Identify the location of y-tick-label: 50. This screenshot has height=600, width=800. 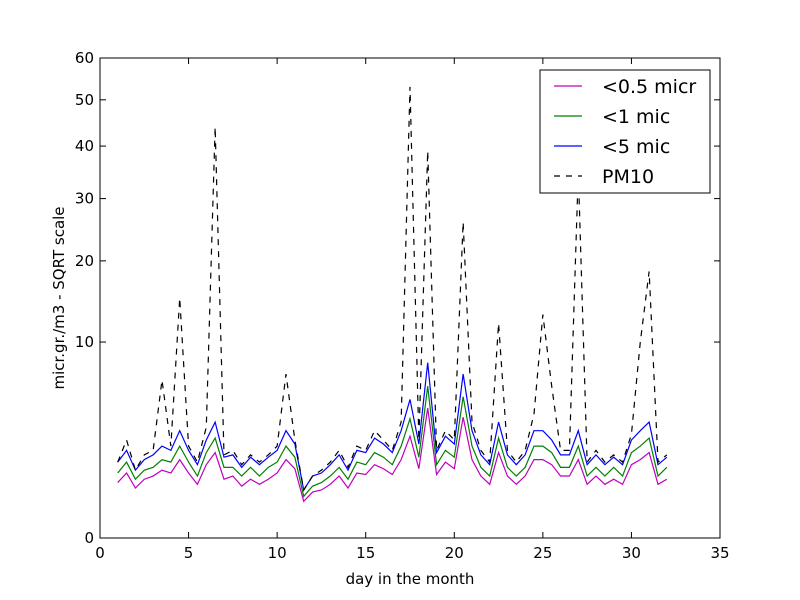
(84, 100).